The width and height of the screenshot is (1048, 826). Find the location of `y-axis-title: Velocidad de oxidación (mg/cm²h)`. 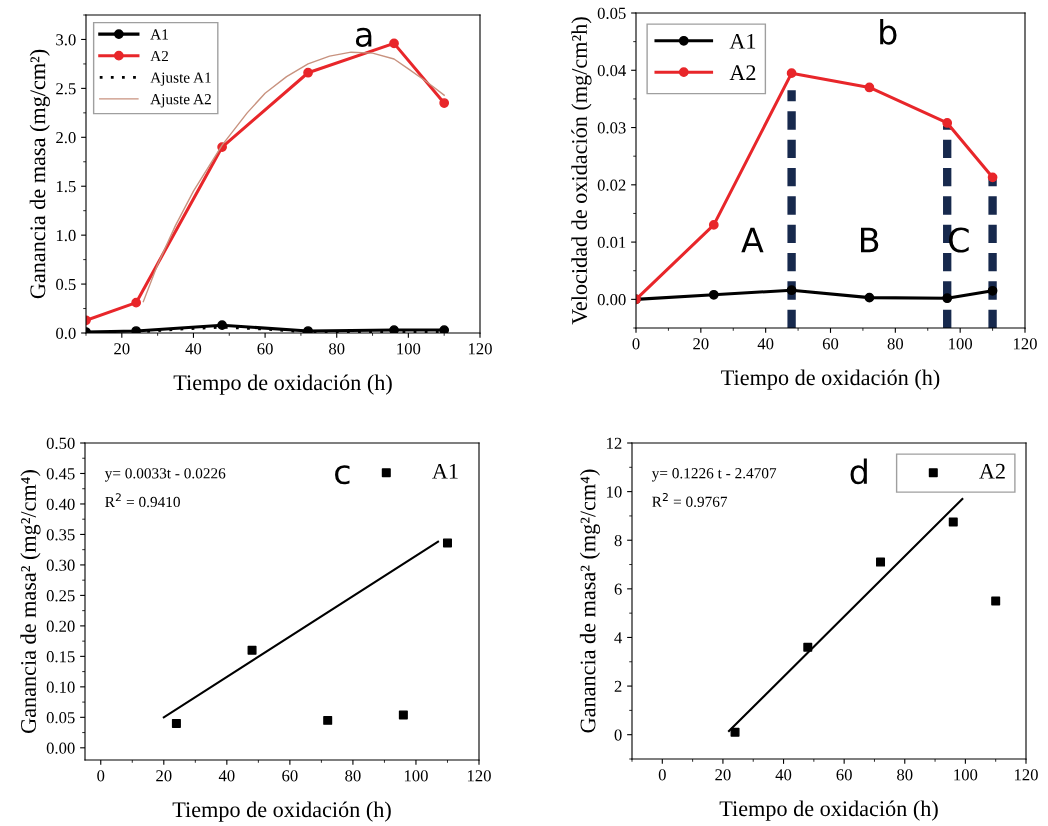

y-axis-title: Velocidad de oxidación (mg/cm²h) is located at coordinates (581, 171).